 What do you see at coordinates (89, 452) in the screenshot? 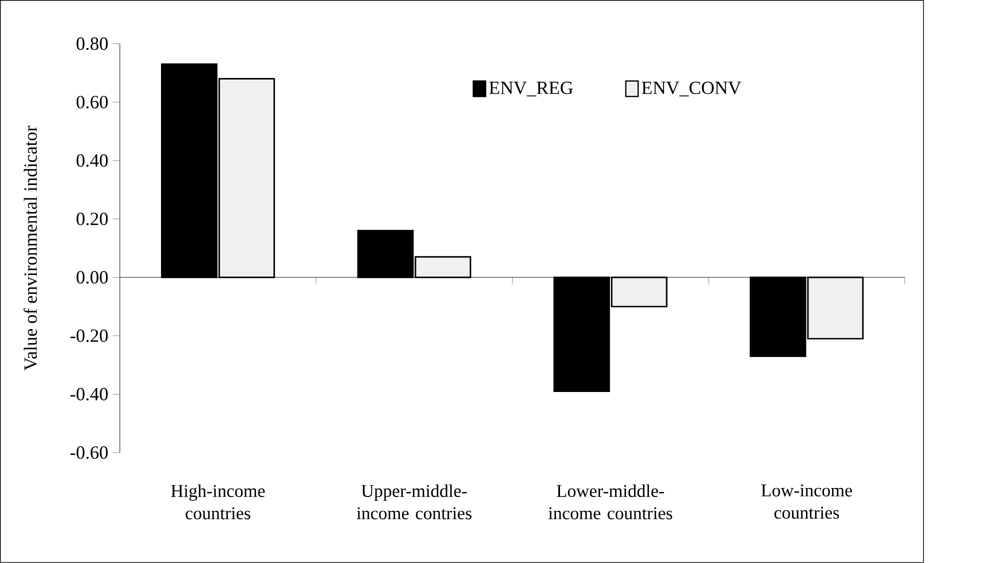
I see `y-tick-label: -0.60` at bounding box center [89, 452].